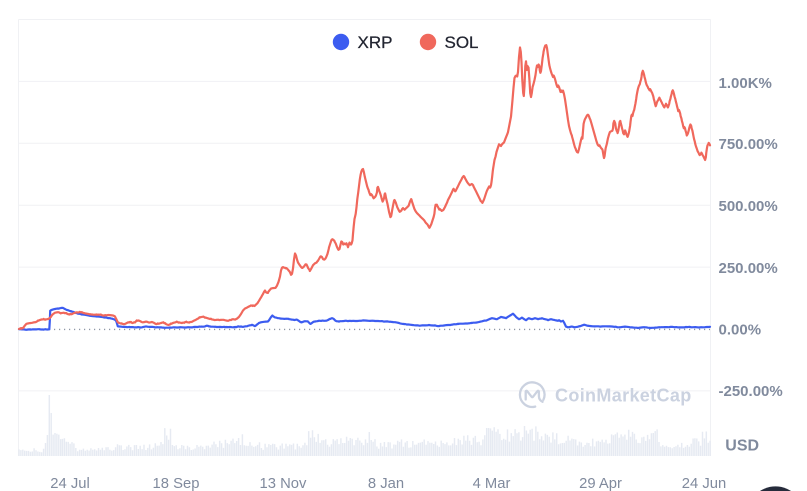 The image size is (807, 491). I want to click on svg-text: 4 Mar, so click(492, 483).